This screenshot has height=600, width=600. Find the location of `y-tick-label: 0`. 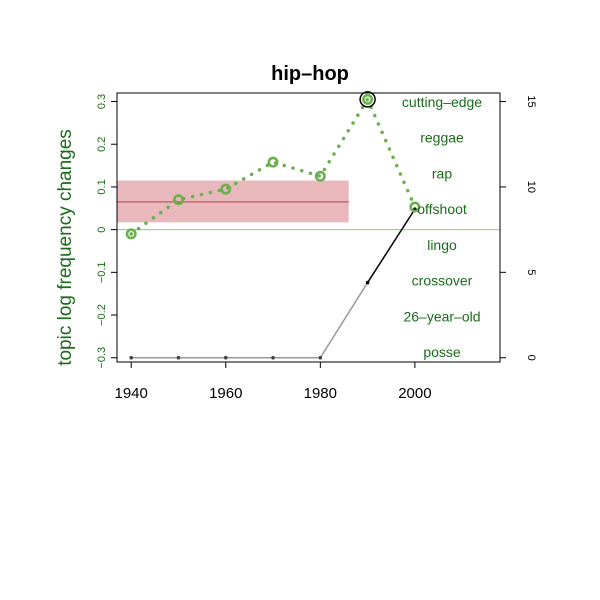

y-tick-label: 0 is located at coordinates (102, 230).